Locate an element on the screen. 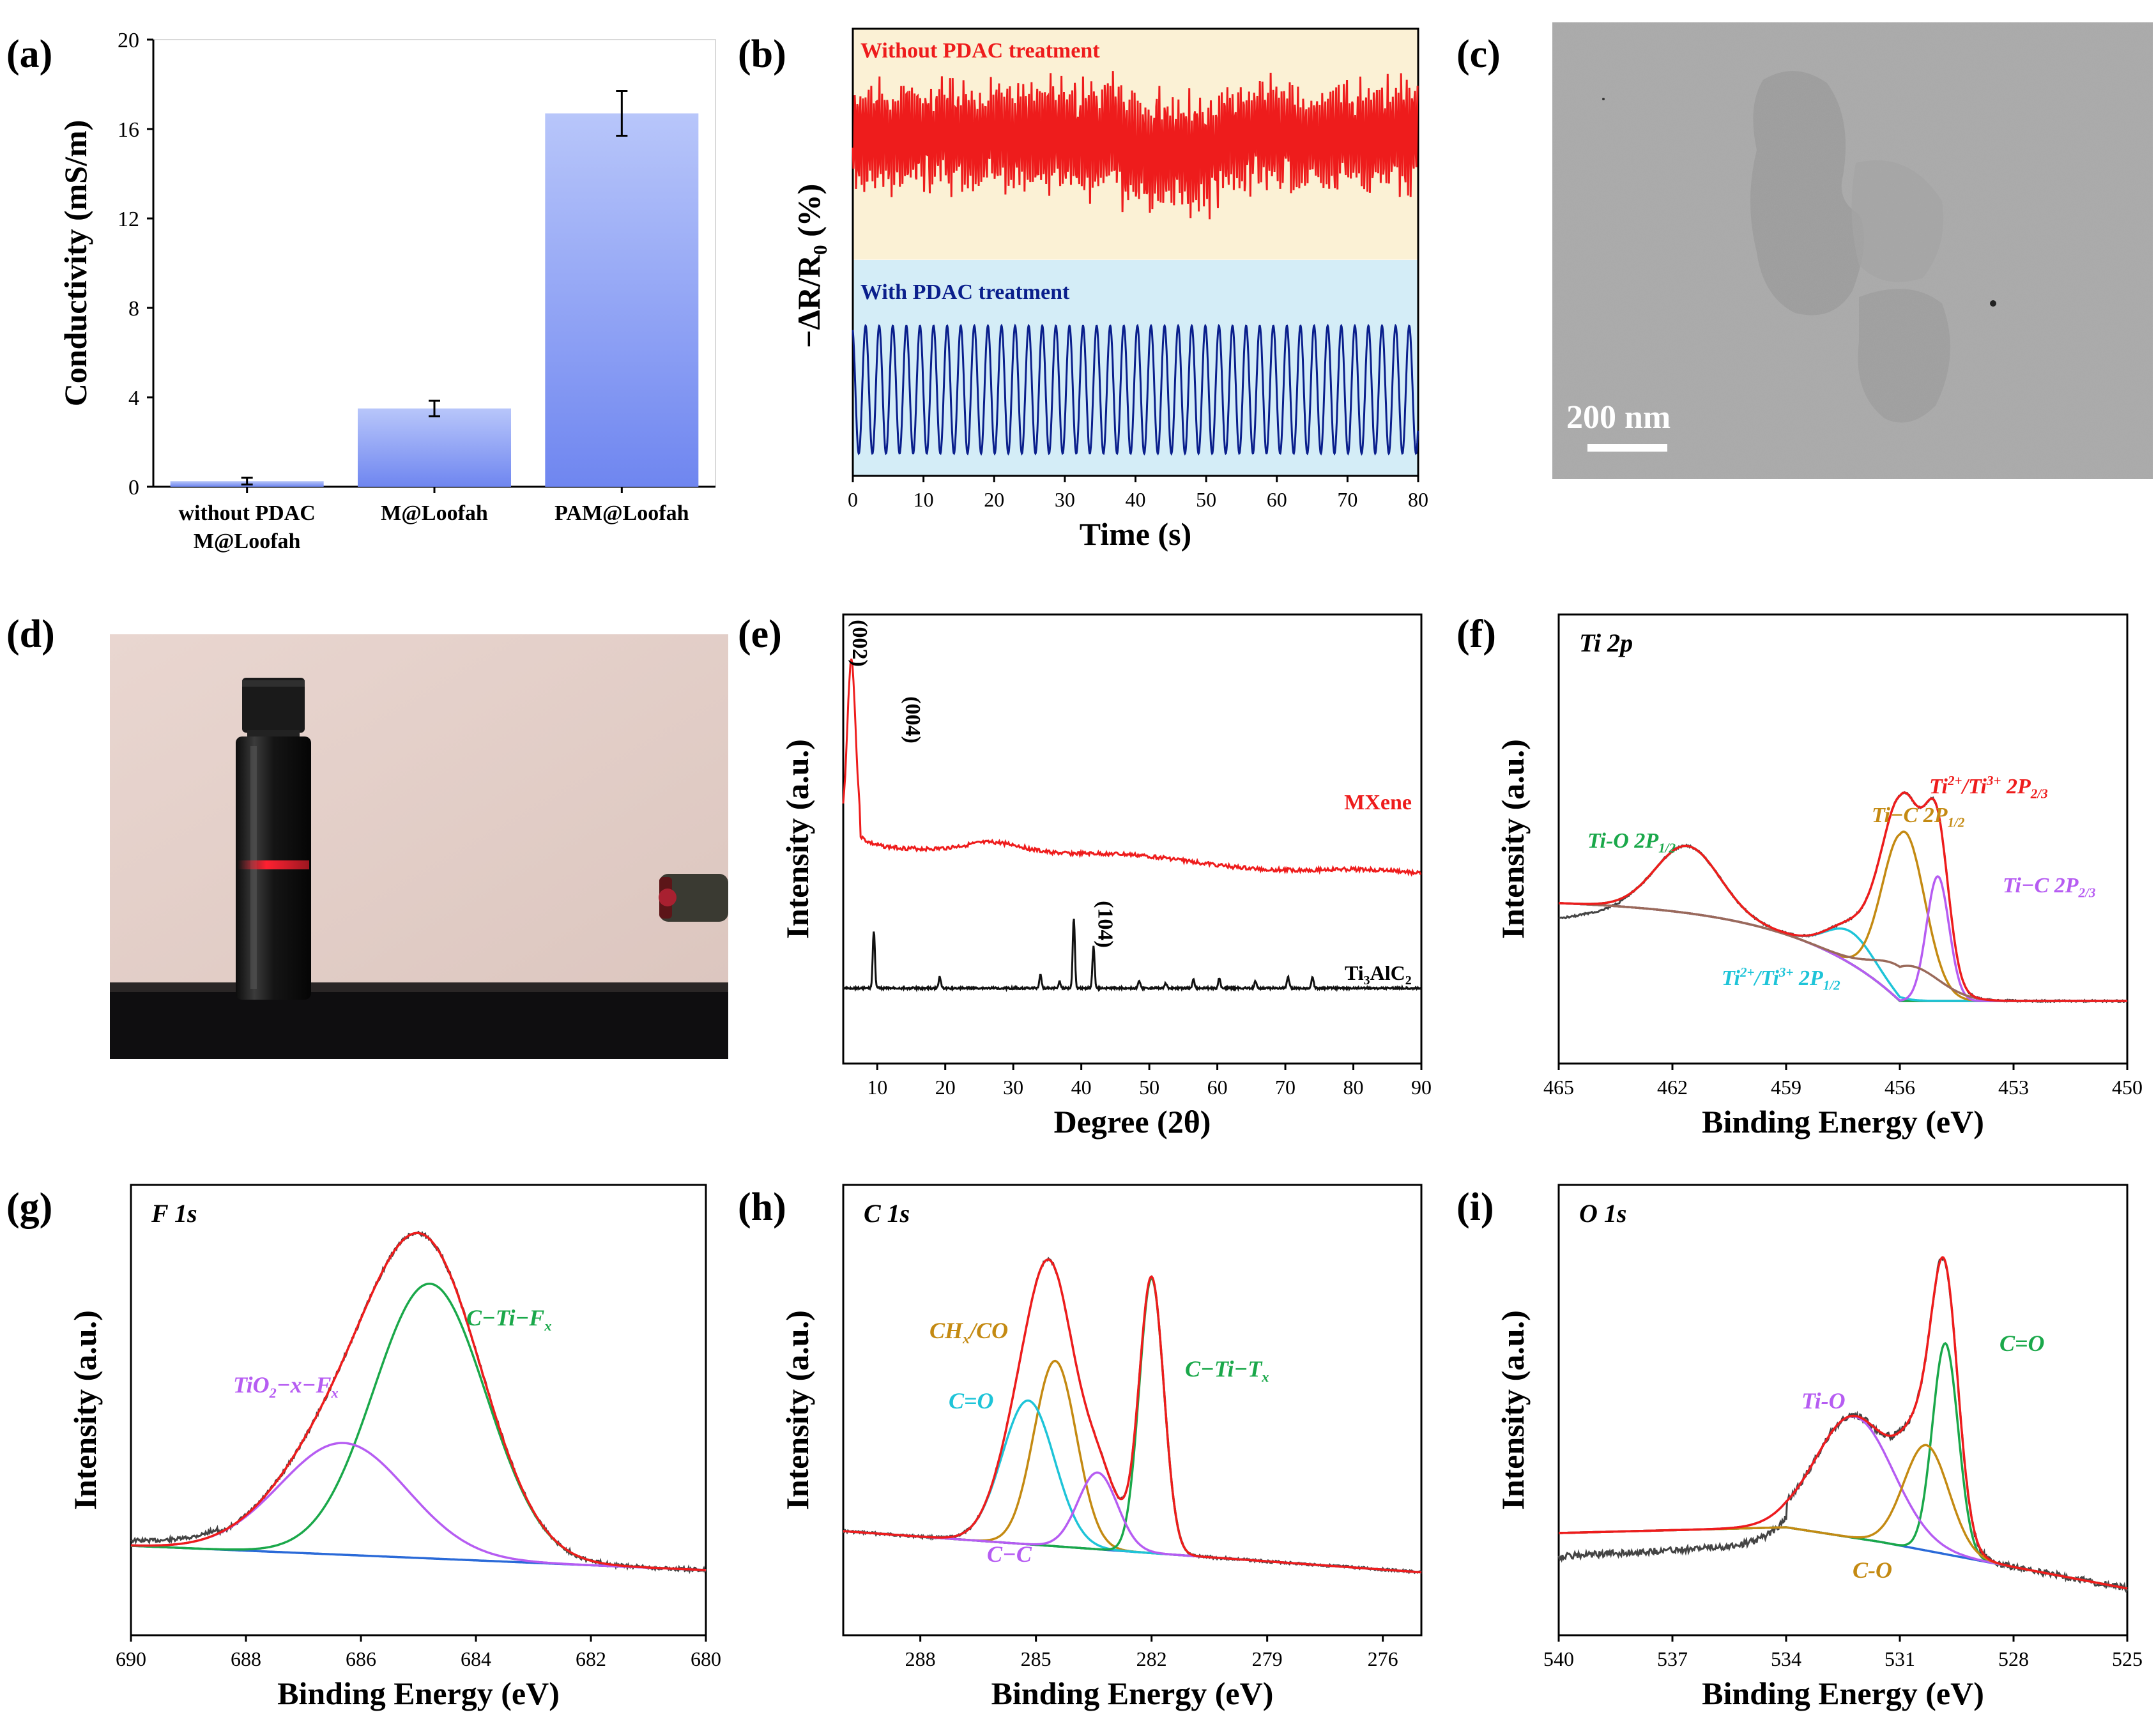 The height and width of the screenshot is (1717, 2156). peak-label: C-O is located at coordinates (1872, 1570).